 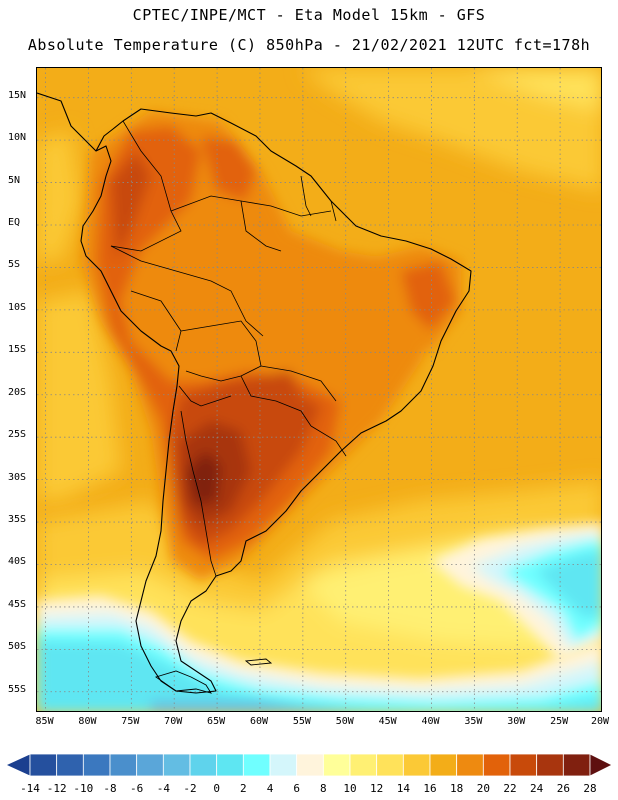 I want to click on lat-tick-label: 10S, so click(x=17, y=307).